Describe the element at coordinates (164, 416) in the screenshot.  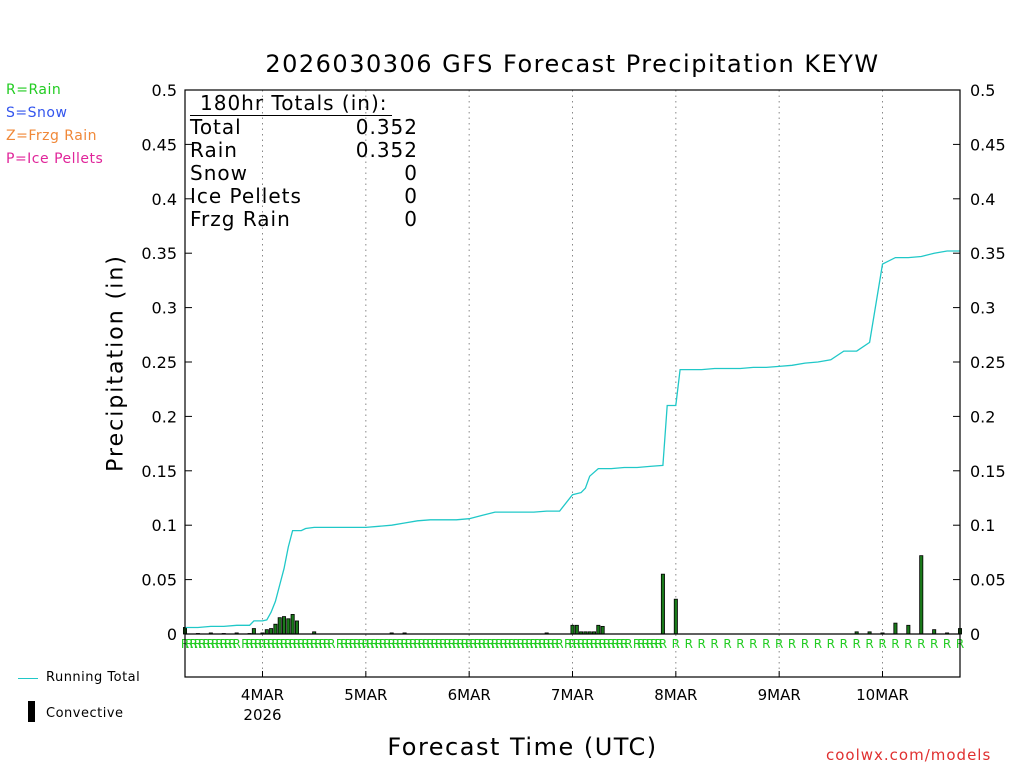
I see `y-tick-label-left: 0.2` at that location.